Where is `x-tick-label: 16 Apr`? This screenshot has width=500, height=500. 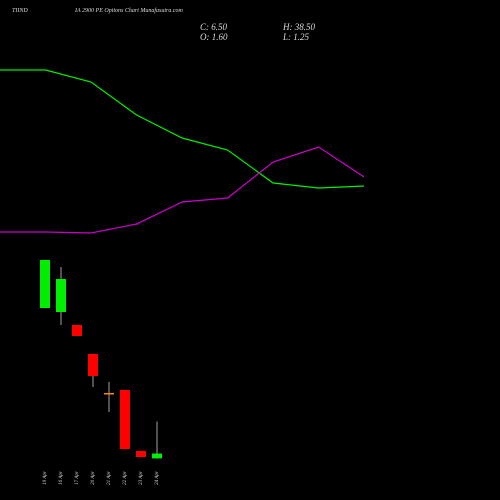
x-tick-label: 16 Apr is located at coordinates (61, 478).